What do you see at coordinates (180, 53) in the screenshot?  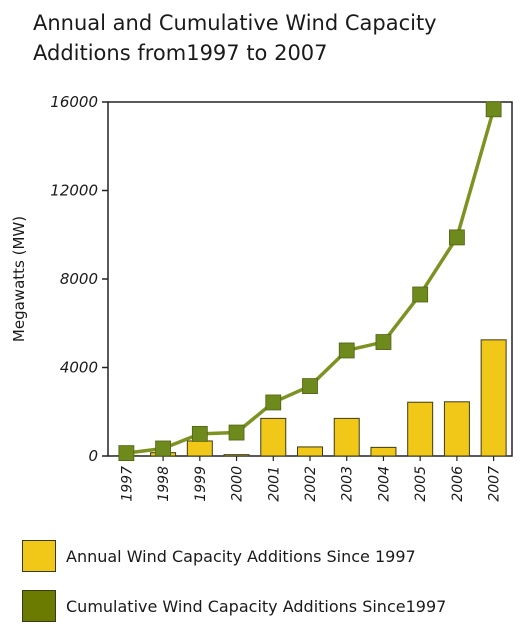 I see `chart-title-line-2: Additions from1997 to 2007` at bounding box center [180, 53].